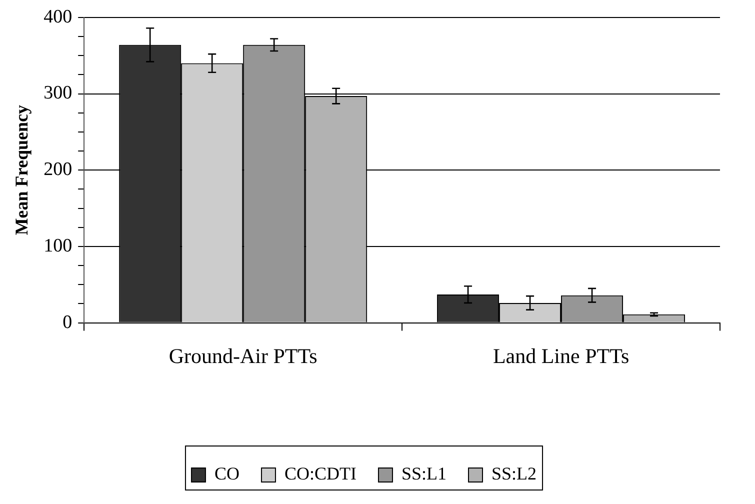 The width and height of the screenshot is (755, 504). What do you see at coordinates (58, 17) in the screenshot?
I see `y-tick-label: 400` at bounding box center [58, 17].